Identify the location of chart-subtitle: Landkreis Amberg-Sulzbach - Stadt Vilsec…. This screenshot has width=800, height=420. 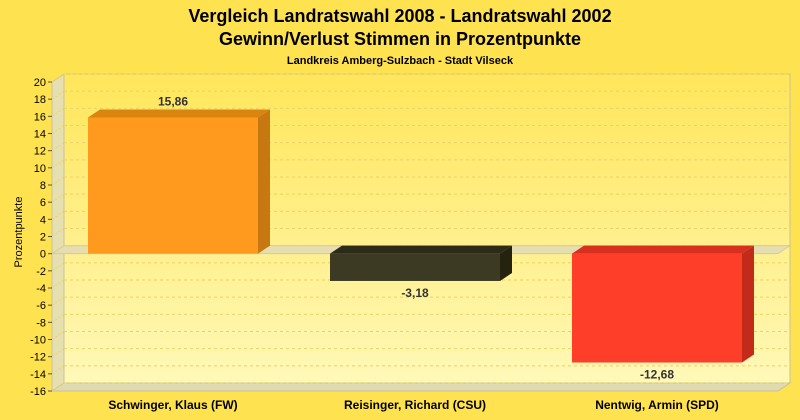
(400, 61).